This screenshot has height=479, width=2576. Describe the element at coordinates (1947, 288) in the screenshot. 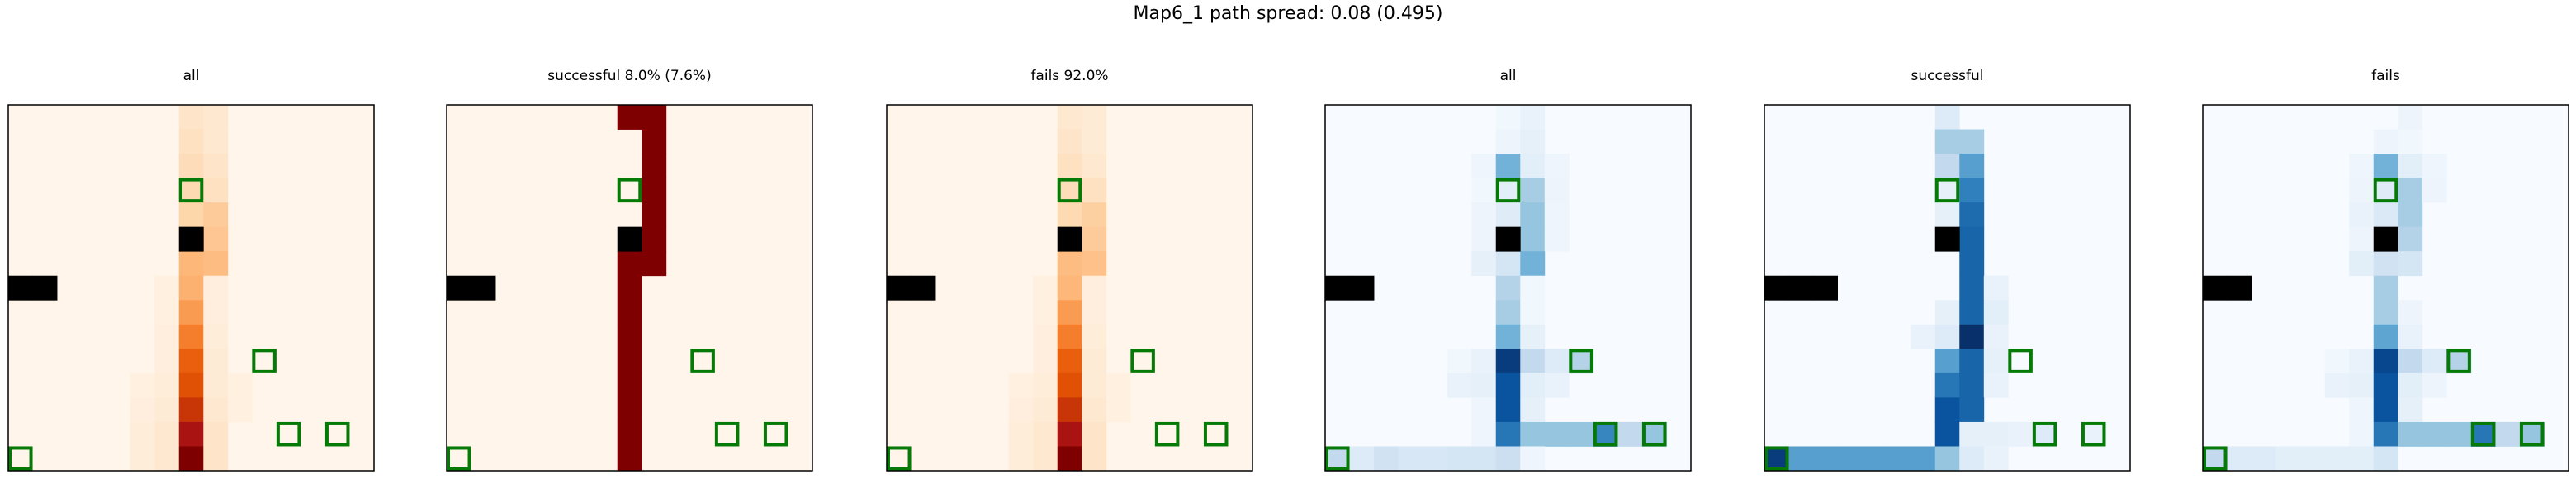

I see `panel-frame` at that location.